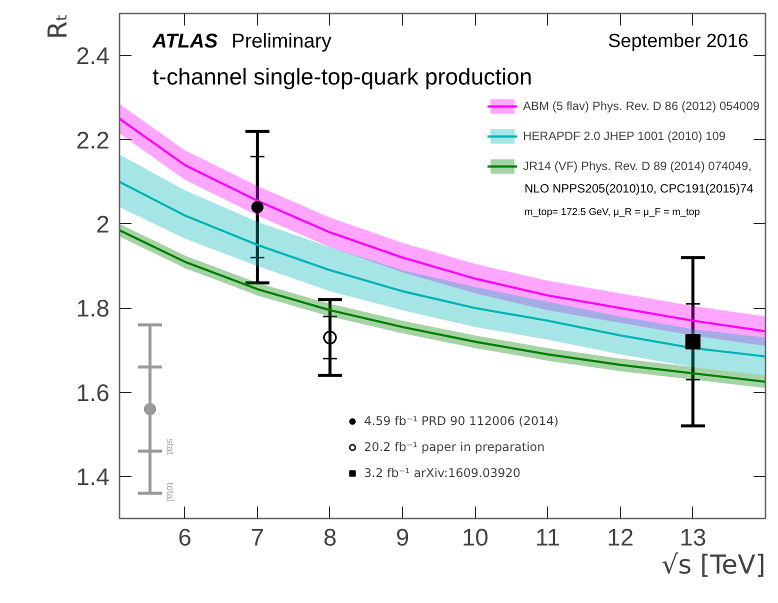  Describe the element at coordinates (93, 477) in the screenshot. I see `y-tick-label: 1.4` at that location.